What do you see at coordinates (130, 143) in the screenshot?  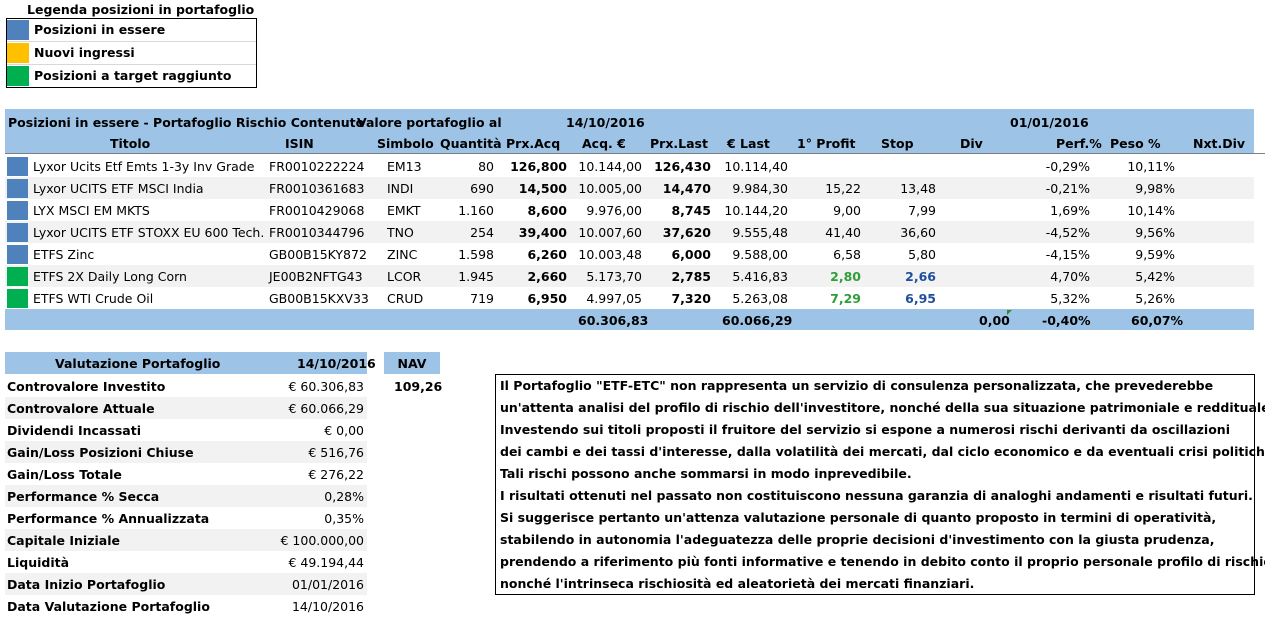 I see `column-header: Titolo` at bounding box center [130, 143].